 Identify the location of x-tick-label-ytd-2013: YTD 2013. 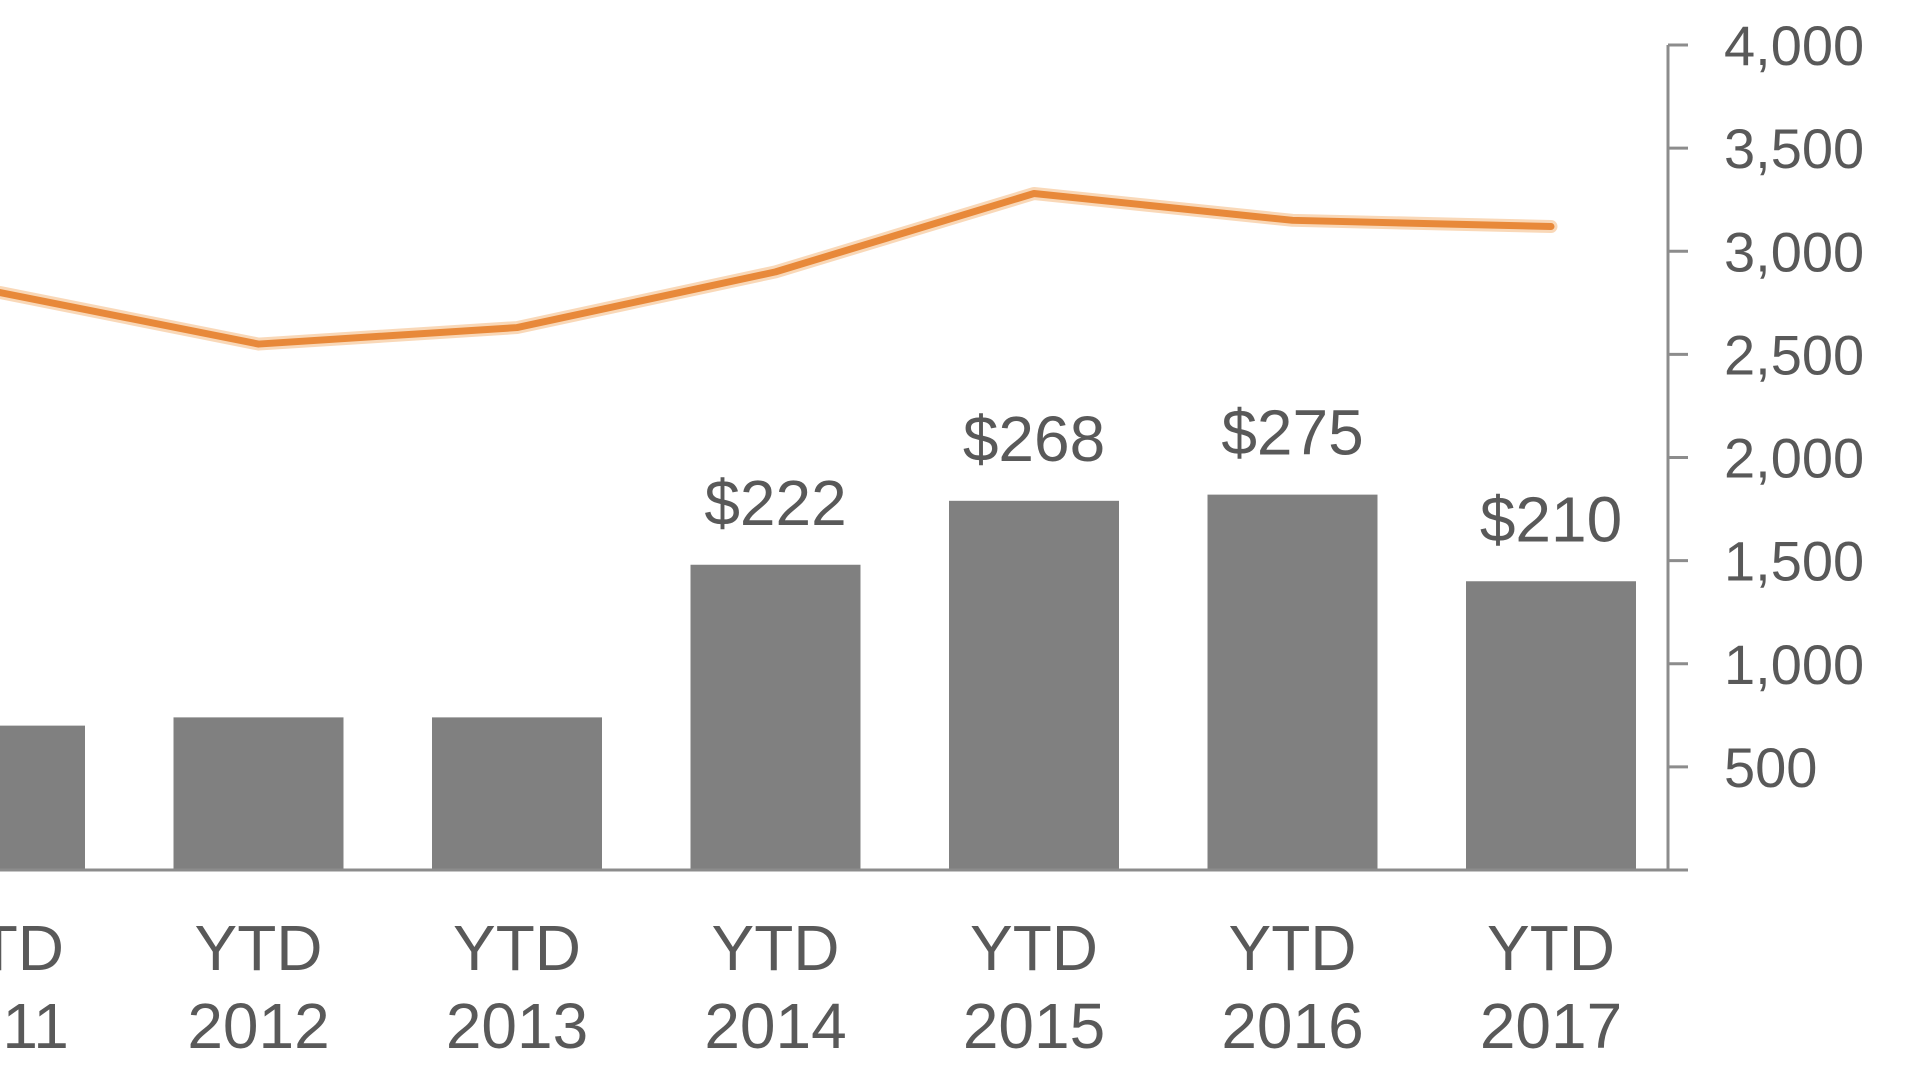
(517, 987).